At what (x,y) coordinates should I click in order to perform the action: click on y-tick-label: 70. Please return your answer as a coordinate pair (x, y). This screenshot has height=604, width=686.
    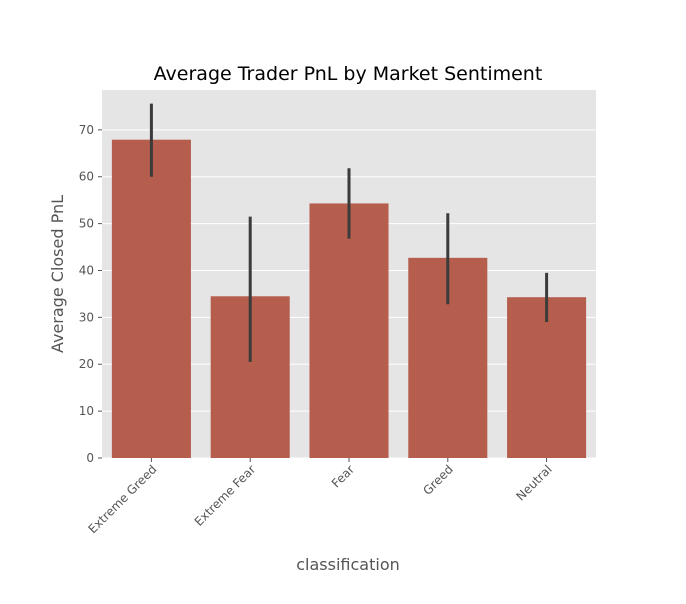
    Looking at the image, I should click on (86, 130).